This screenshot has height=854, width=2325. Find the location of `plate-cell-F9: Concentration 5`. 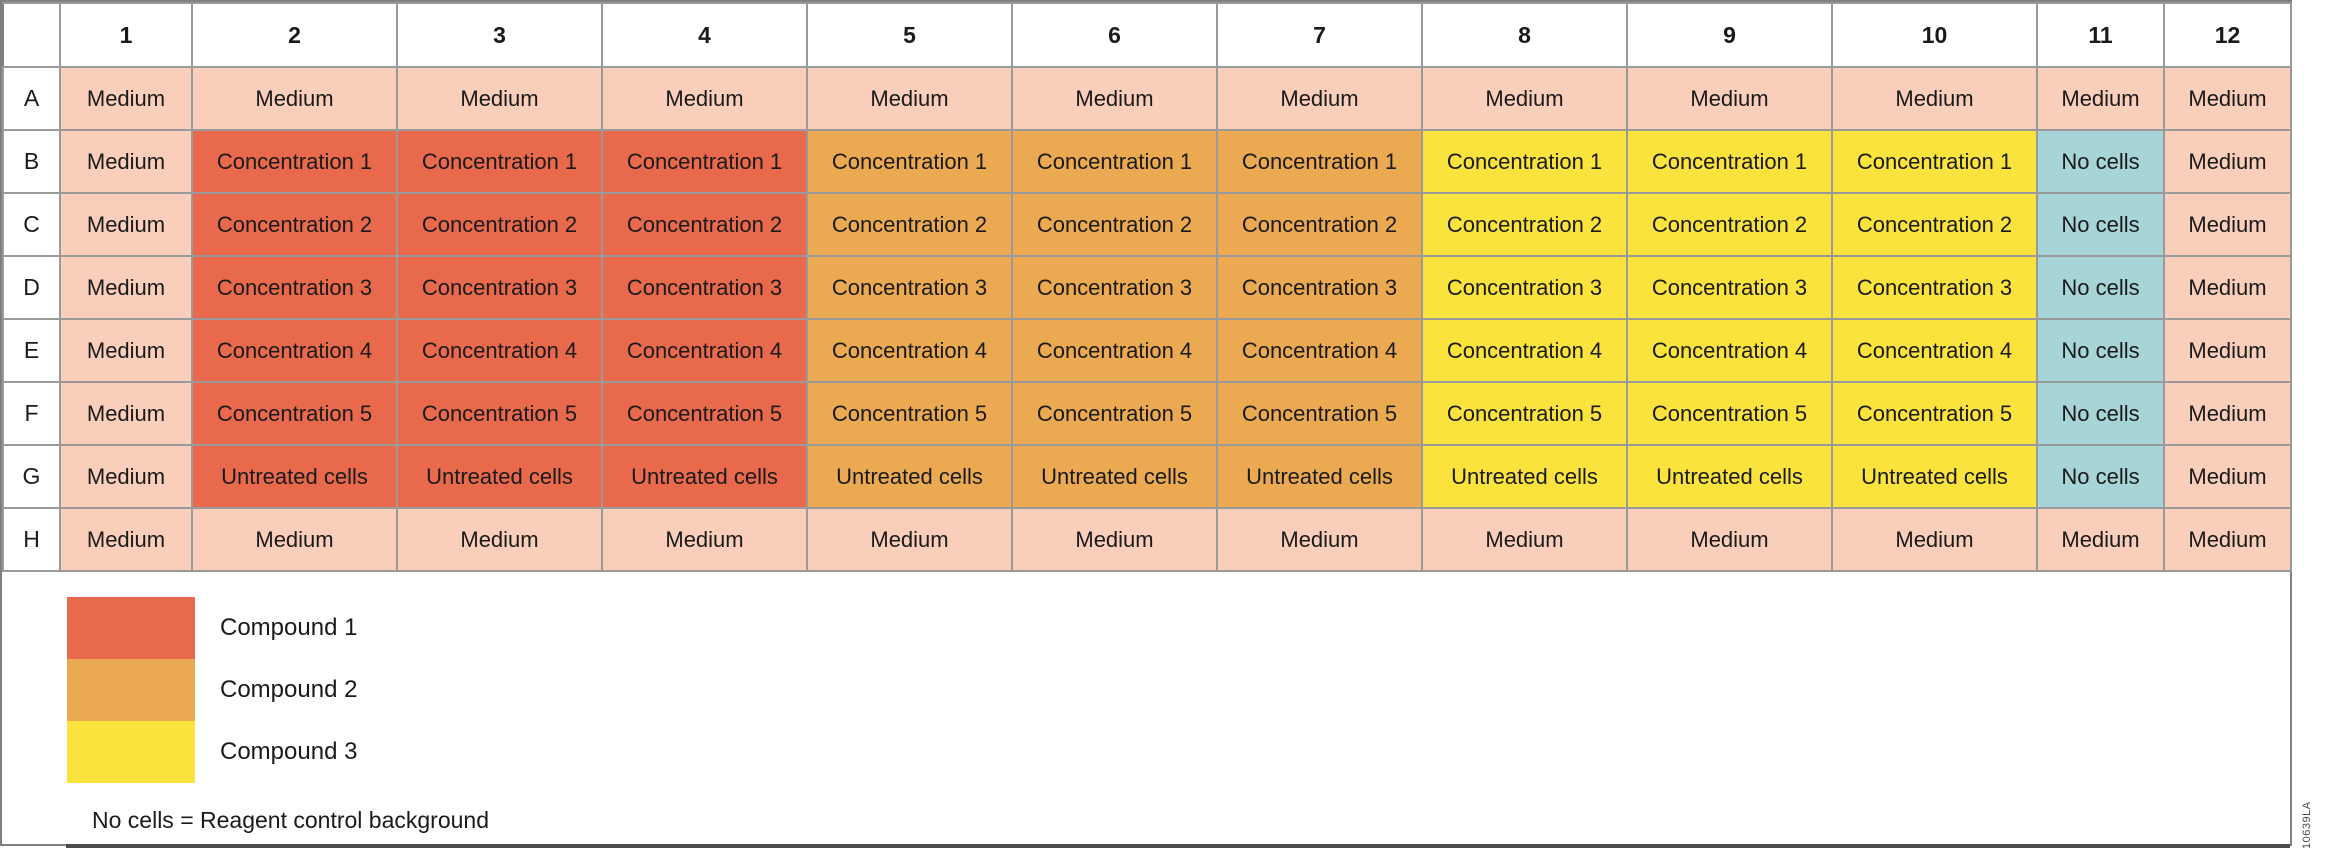

plate-cell-F9: Concentration 5 is located at coordinates (1729, 413).